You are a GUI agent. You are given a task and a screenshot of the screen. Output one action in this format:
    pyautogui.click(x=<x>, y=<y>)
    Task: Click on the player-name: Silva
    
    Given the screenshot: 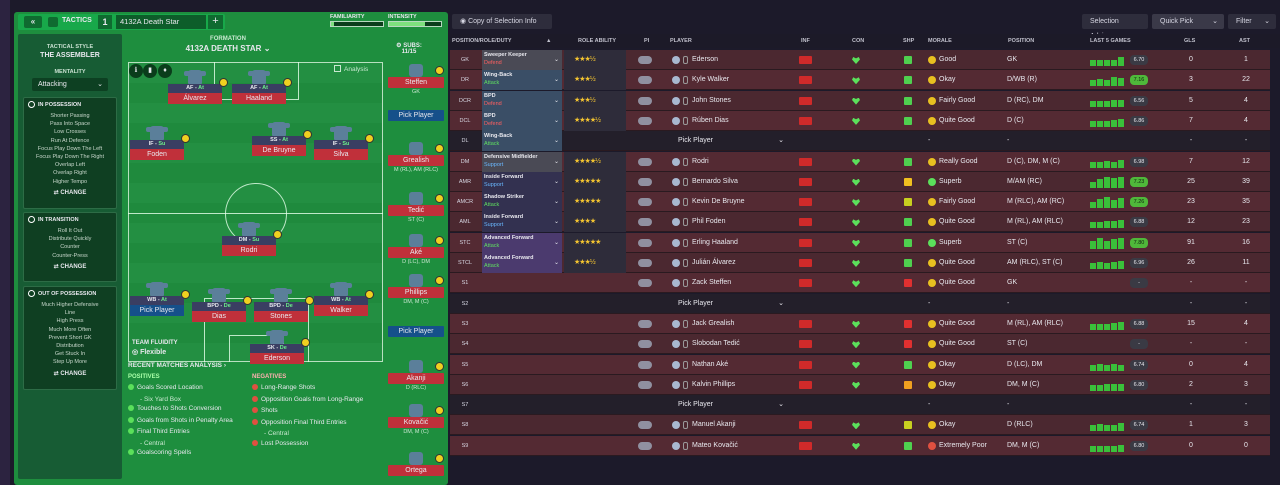 What is the action you would take?
    pyautogui.click(x=341, y=154)
    